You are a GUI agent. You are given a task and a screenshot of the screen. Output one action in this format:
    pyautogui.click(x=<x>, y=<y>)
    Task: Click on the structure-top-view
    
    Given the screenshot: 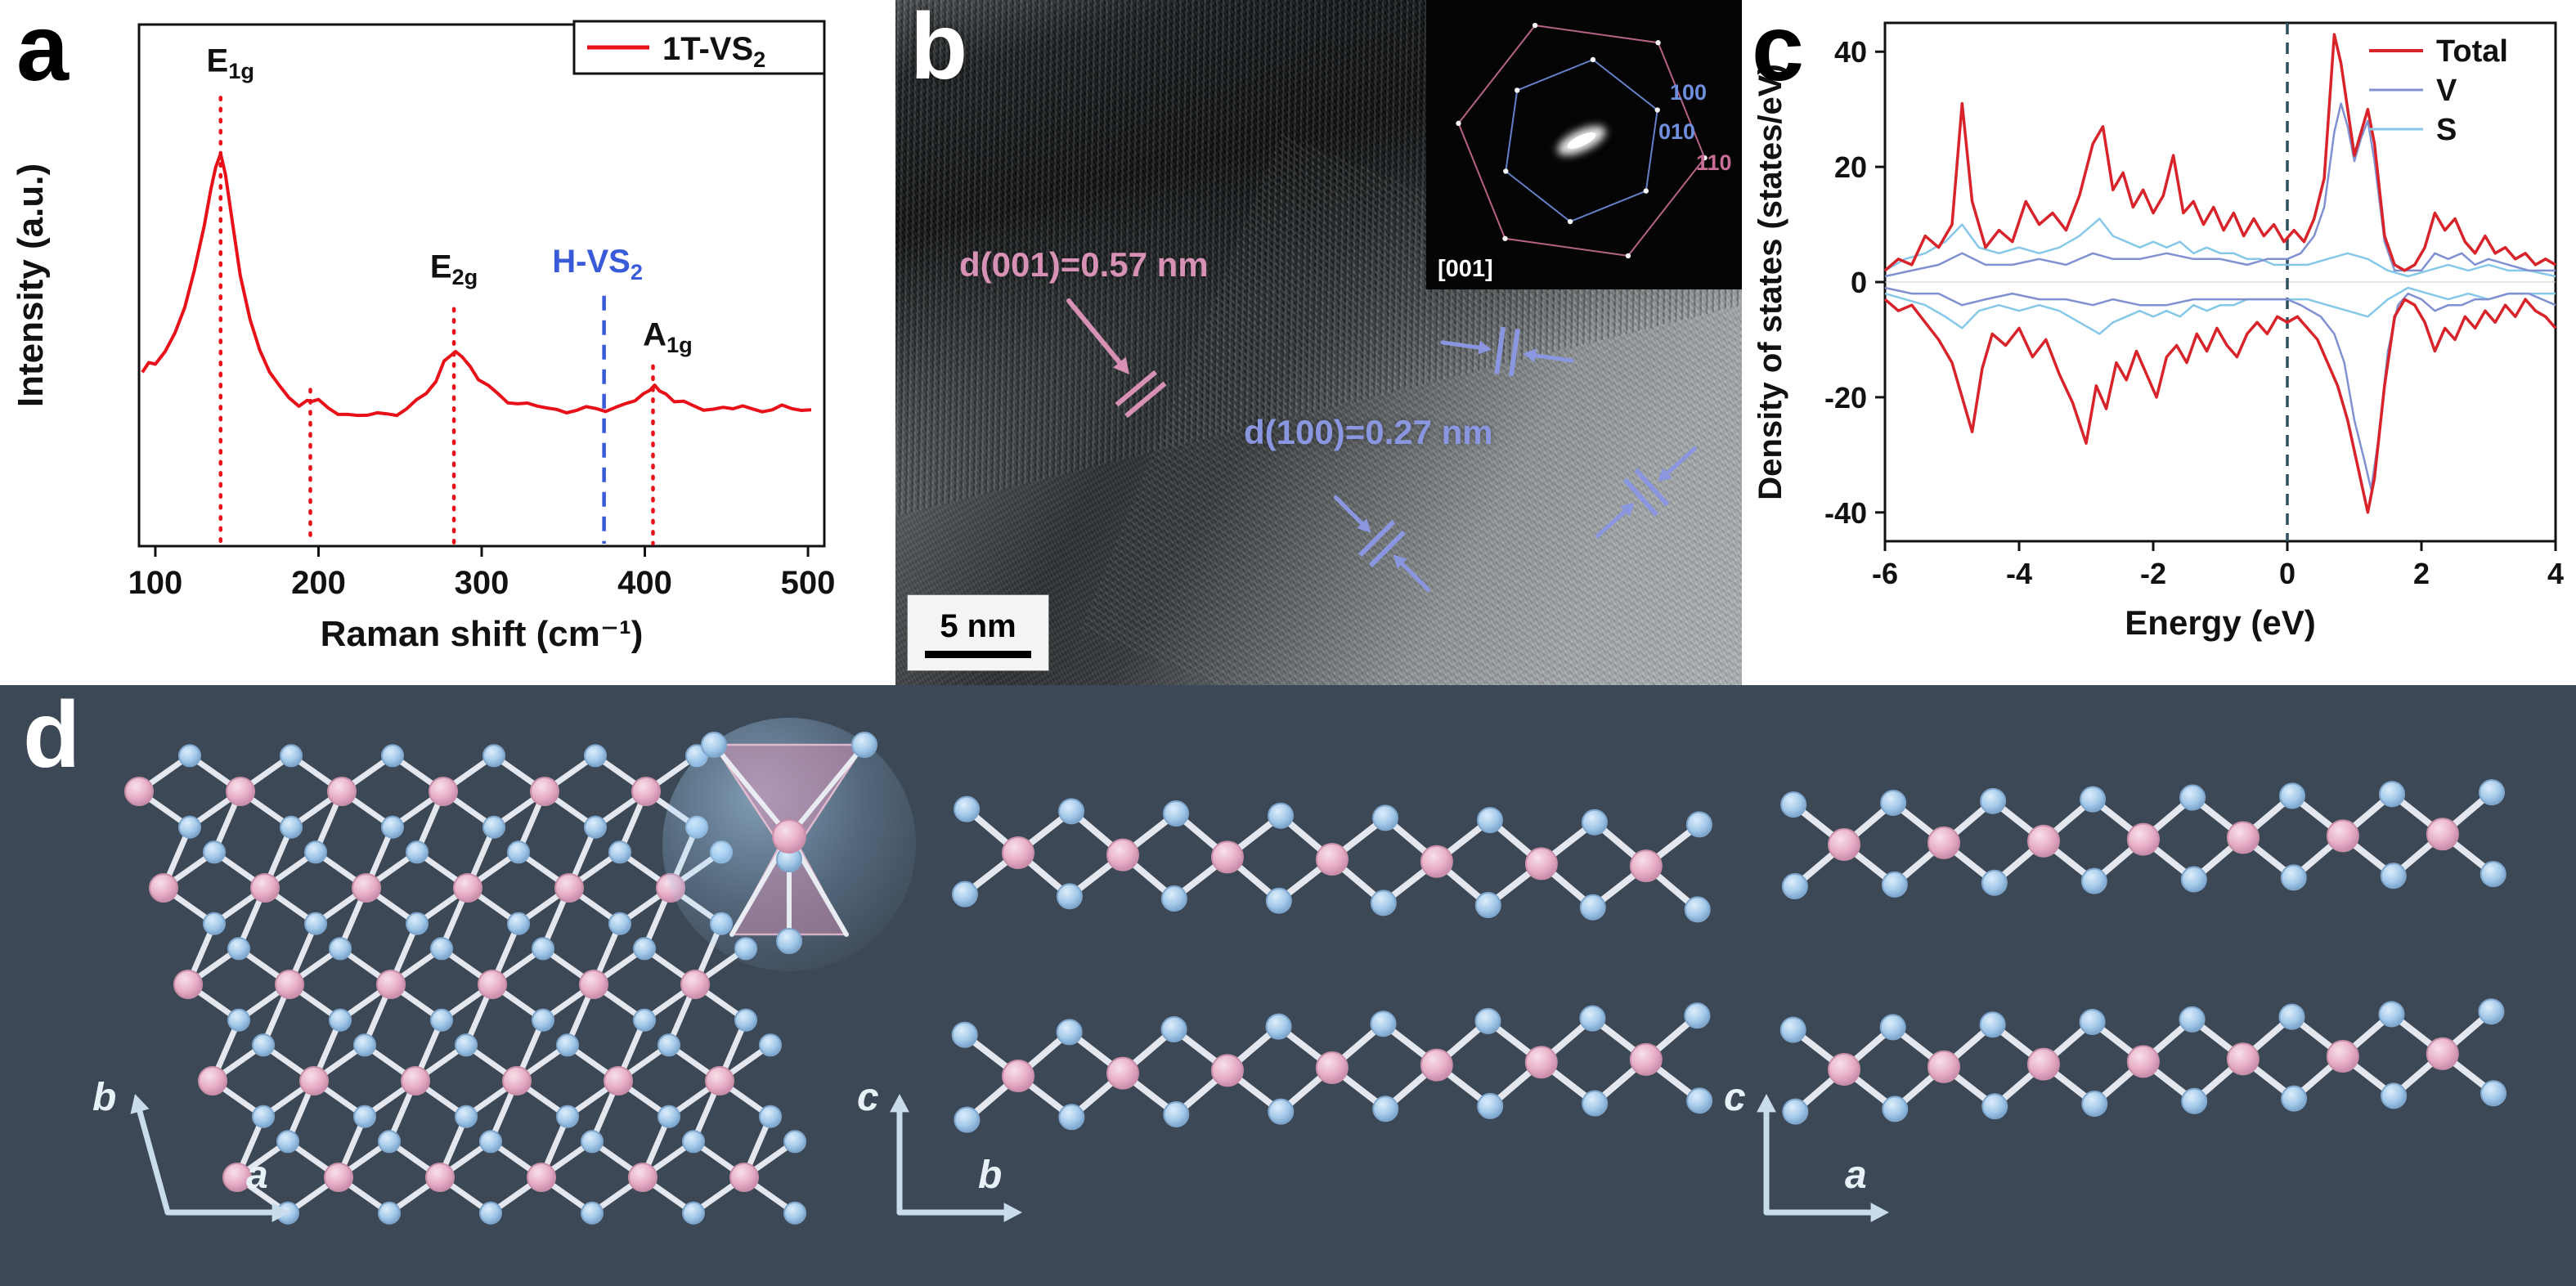 What is the action you would take?
    pyautogui.click(x=465, y=985)
    